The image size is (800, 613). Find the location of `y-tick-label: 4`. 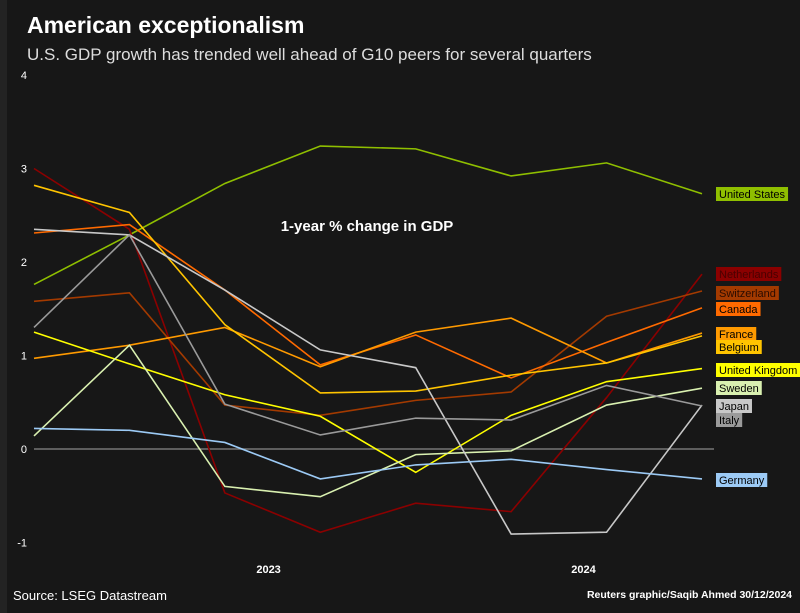

y-tick-label: 4 is located at coordinates (24, 76).